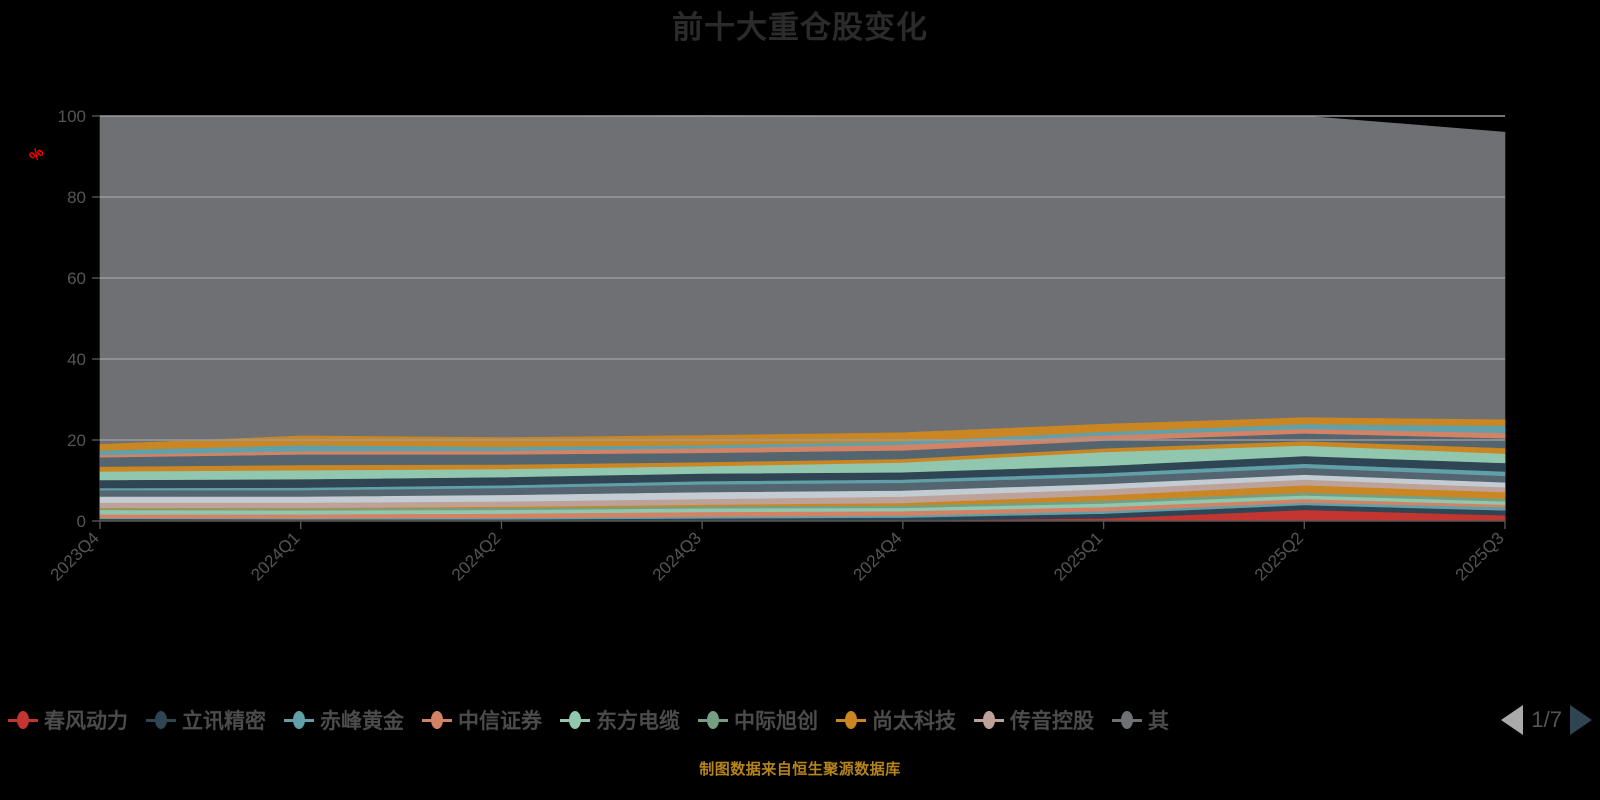  Describe the element at coordinates (1052, 721) in the screenshot. I see `legend-item-label: 传音控股` at that location.